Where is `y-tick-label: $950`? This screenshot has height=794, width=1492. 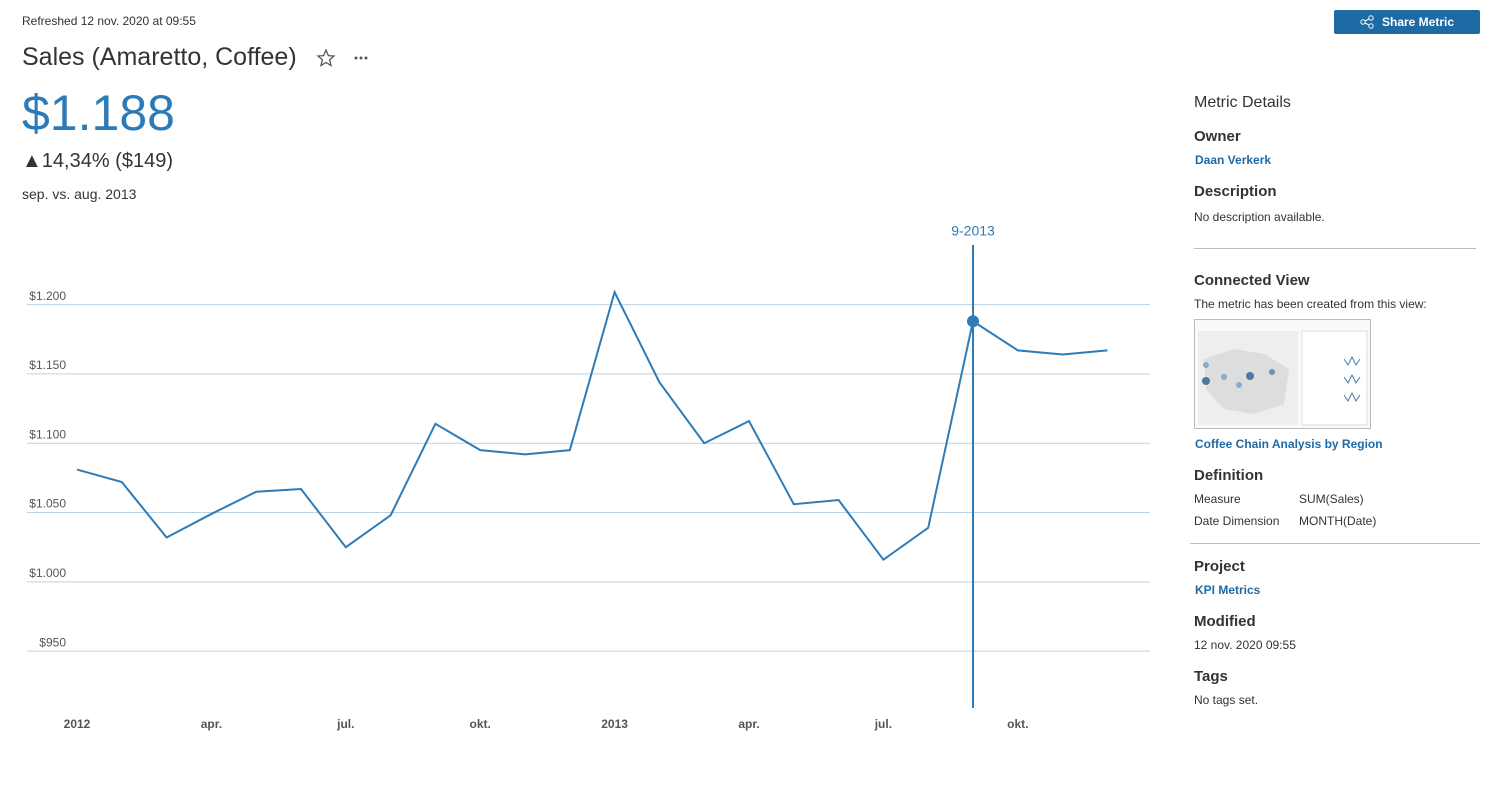 y-tick-label: $950 is located at coordinates (52, 642).